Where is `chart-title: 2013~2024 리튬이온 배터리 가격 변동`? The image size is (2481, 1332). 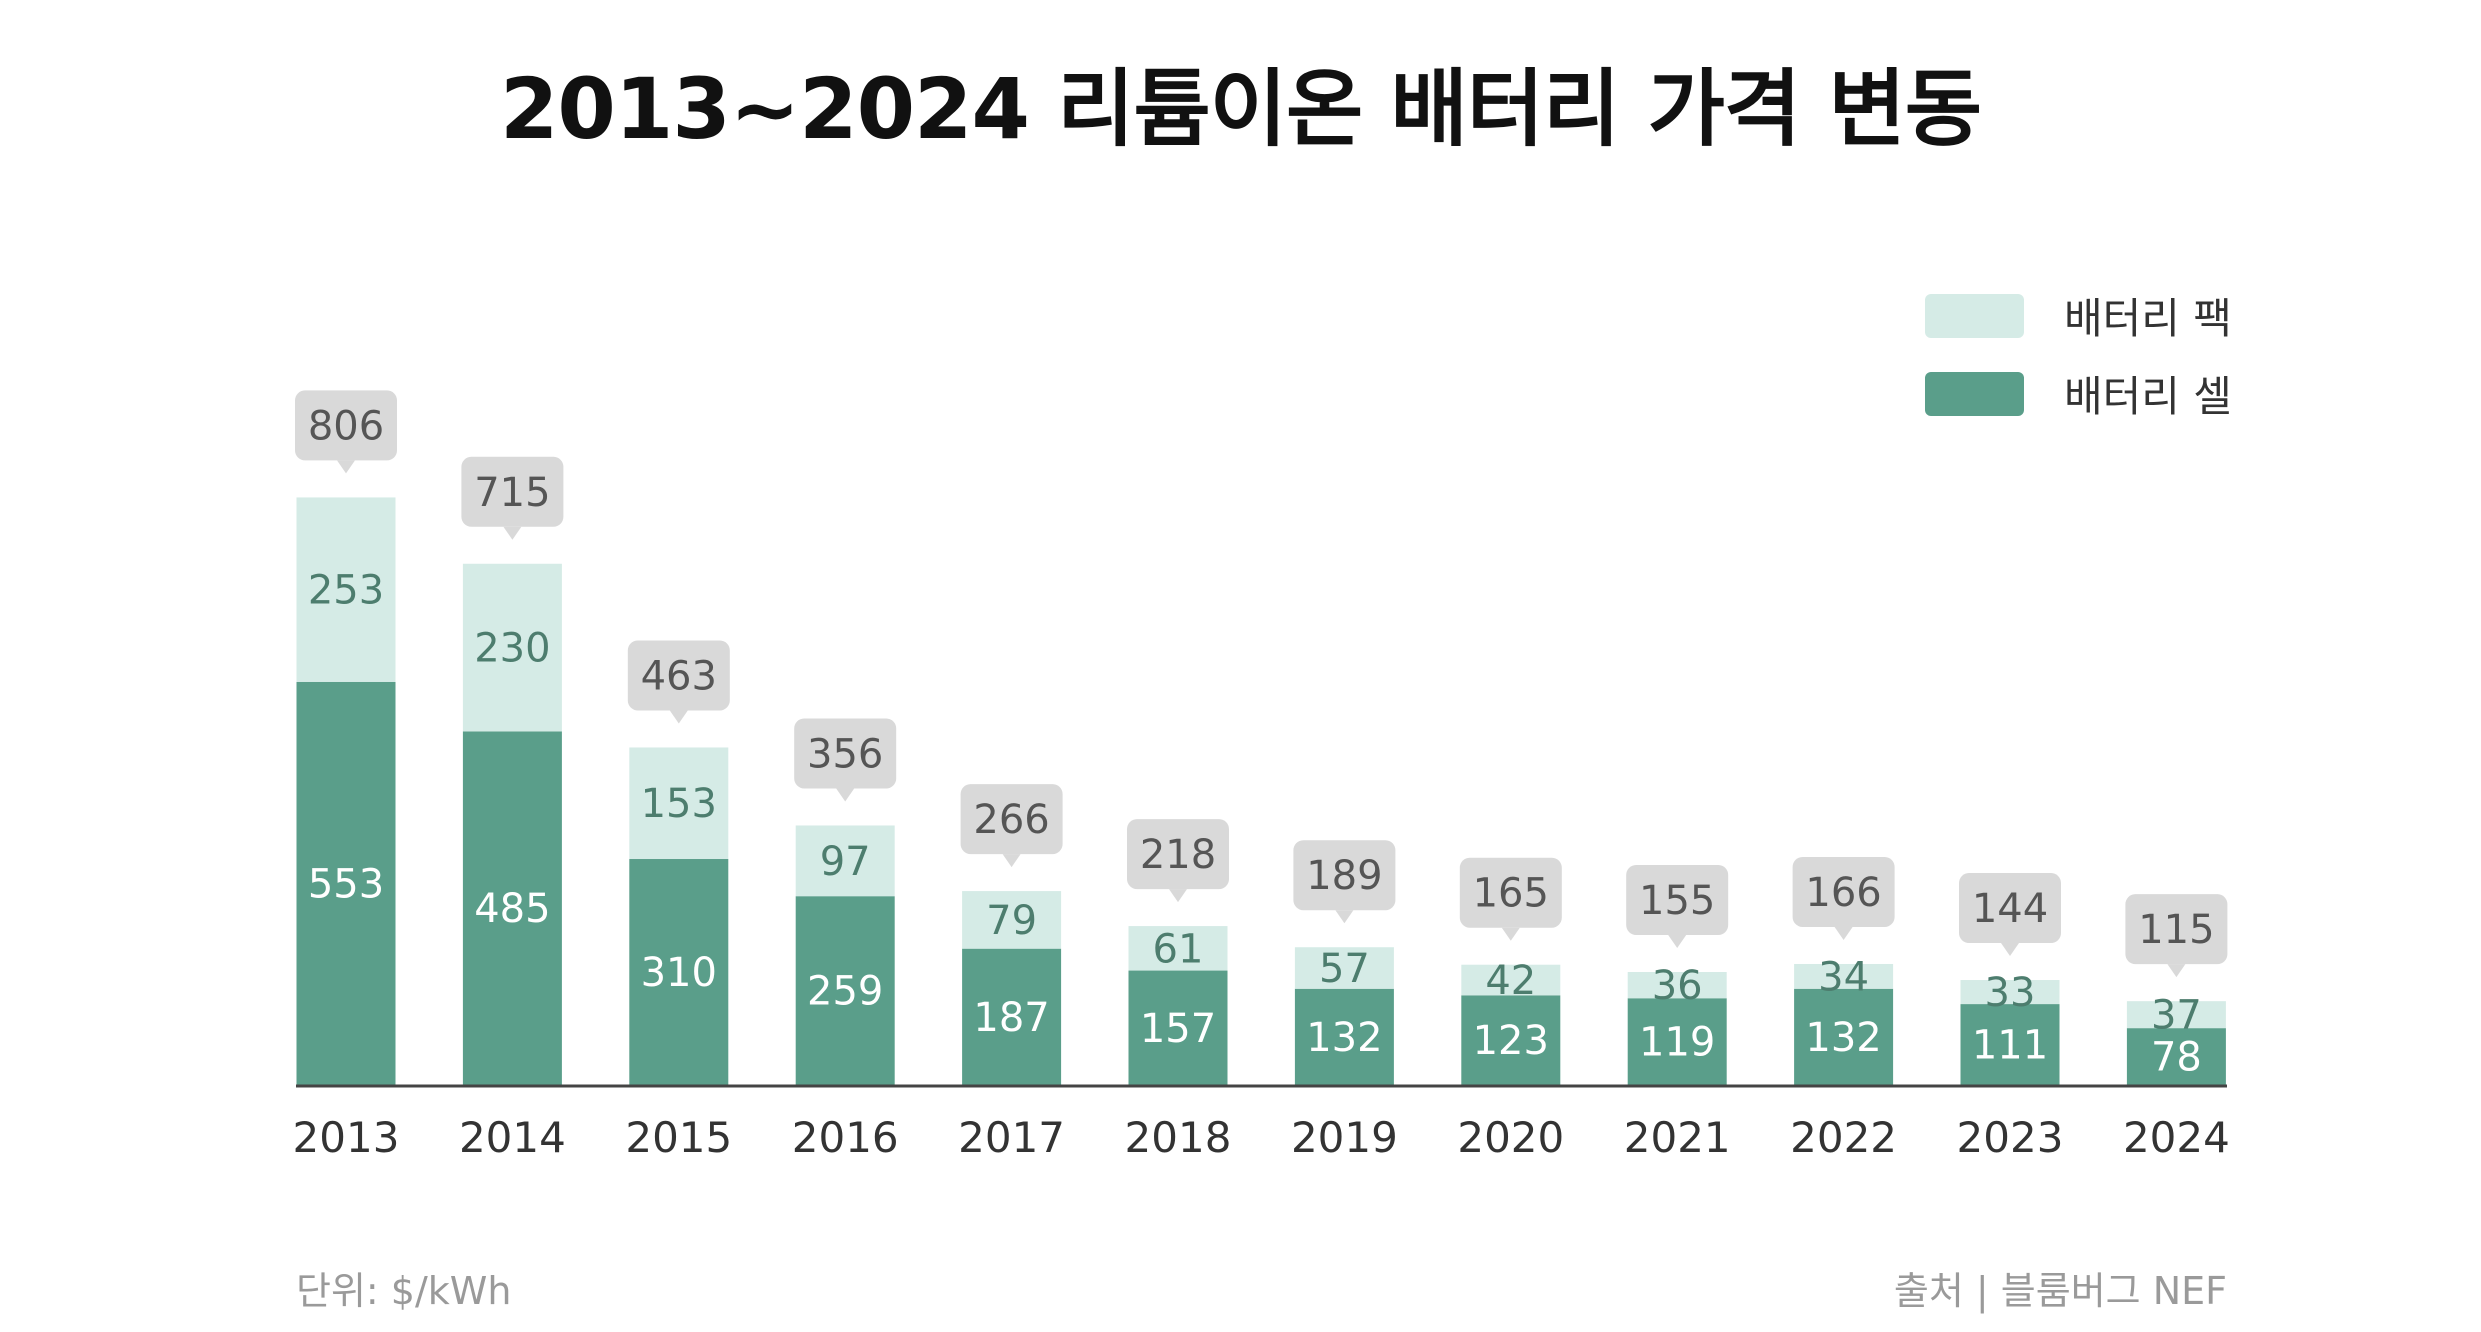
chart-title: 2013~2024 리튬이온 배터리 가격 변동 is located at coordinates (1240, 109).